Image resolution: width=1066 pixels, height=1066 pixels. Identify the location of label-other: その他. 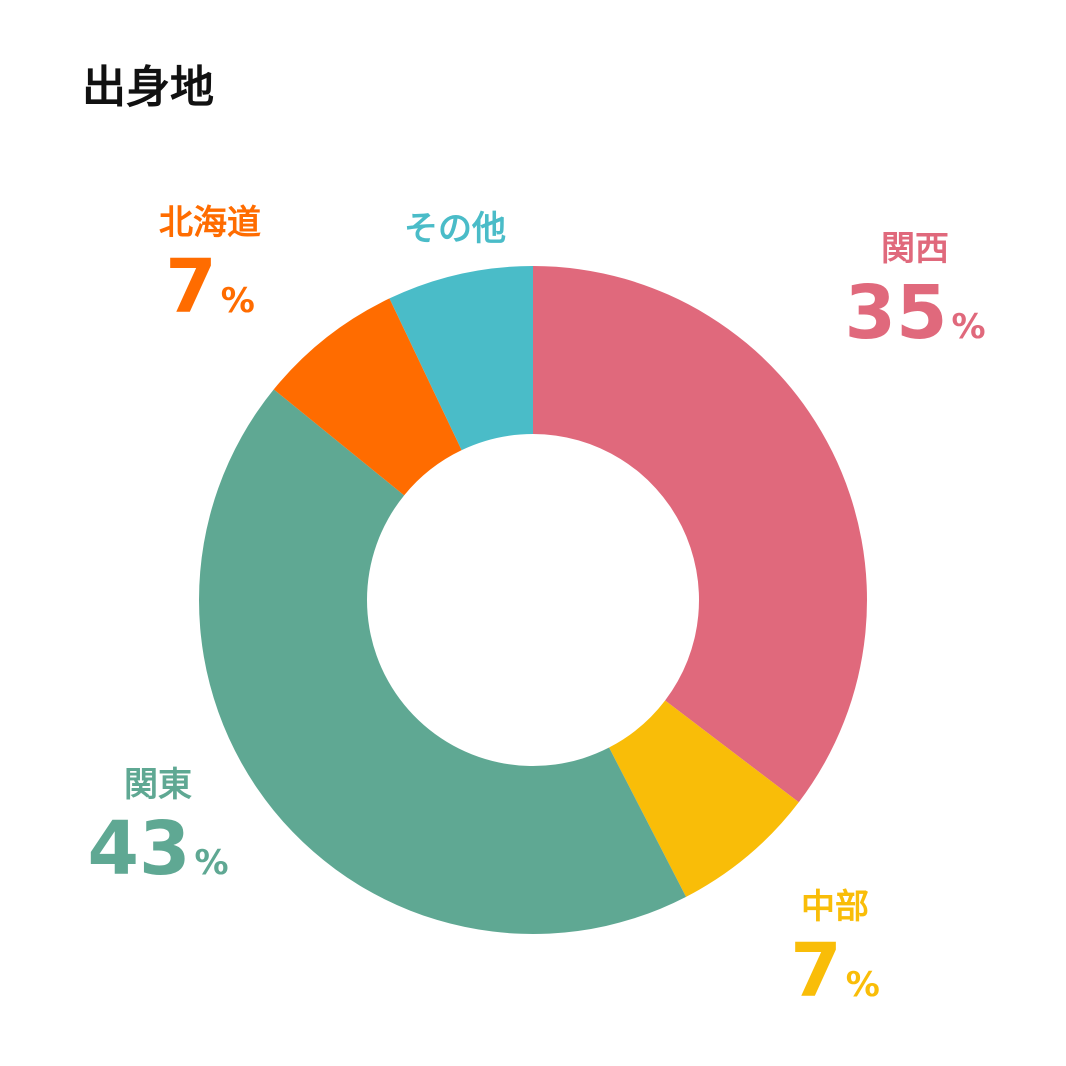
(455, 229).